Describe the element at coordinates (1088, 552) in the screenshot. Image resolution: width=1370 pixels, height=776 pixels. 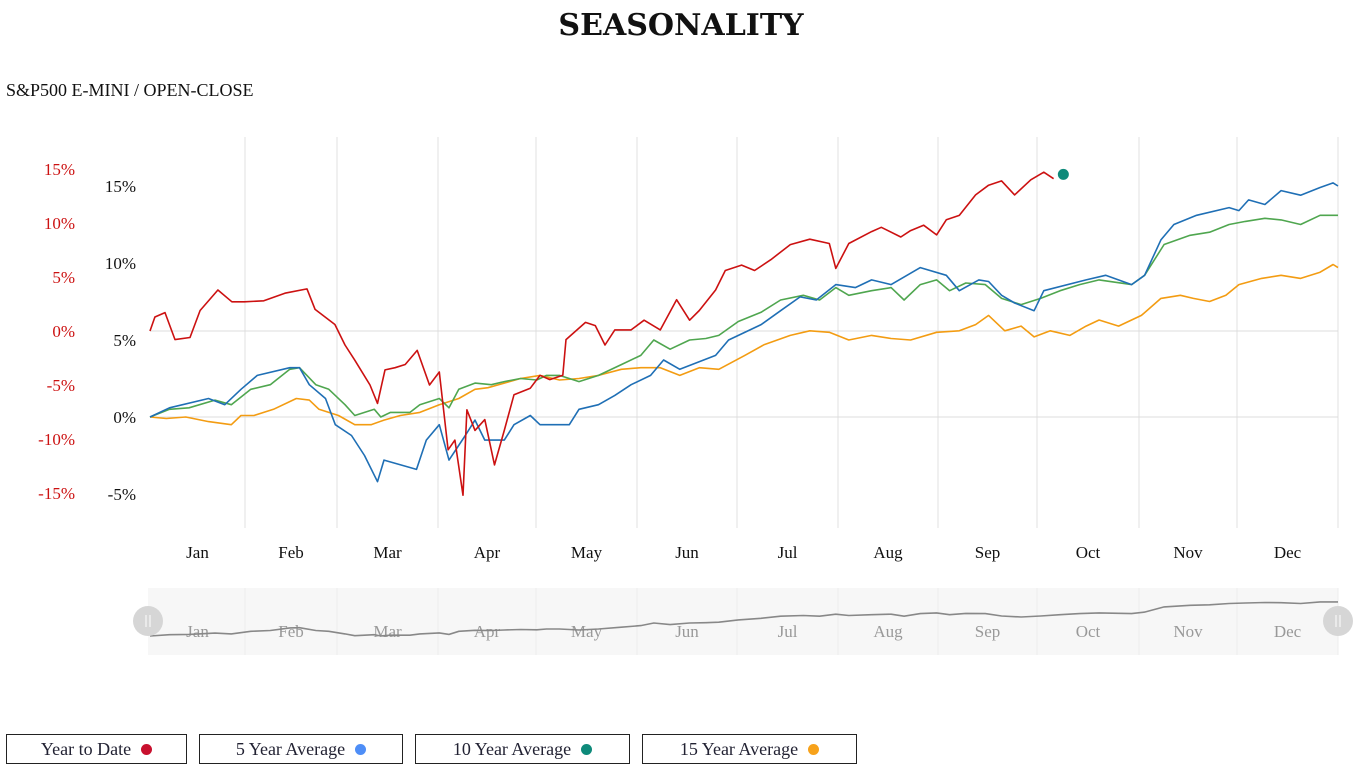
I see `month-label: Oct` at that location.